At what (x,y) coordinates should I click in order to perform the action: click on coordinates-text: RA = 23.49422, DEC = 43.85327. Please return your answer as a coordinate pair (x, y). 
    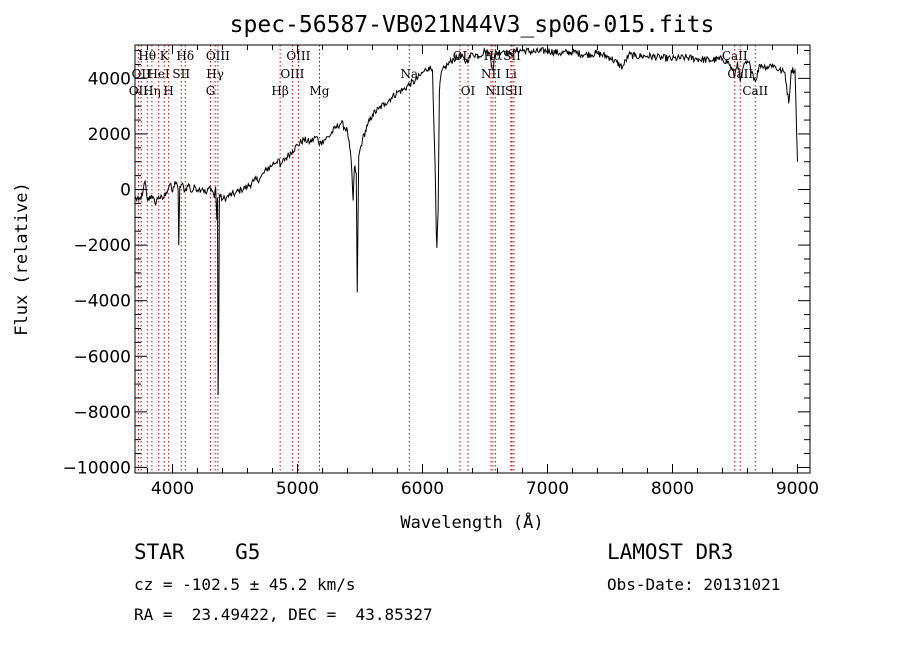
    Looking at the image, I should click on (283, 614).